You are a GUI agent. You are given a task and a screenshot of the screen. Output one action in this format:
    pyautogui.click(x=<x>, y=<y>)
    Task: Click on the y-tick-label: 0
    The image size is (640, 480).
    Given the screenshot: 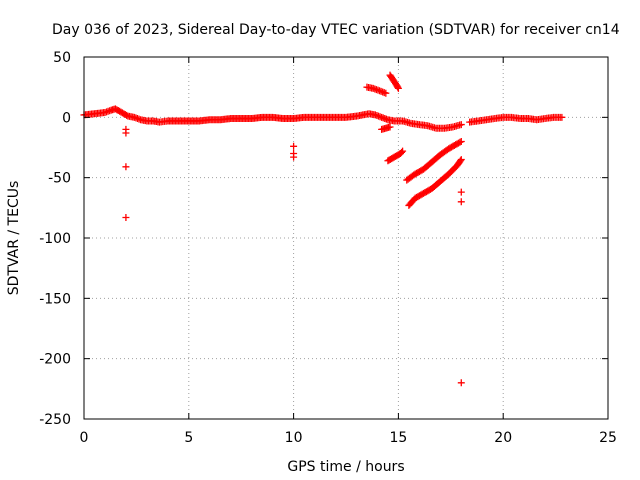 What is the action you would take?
    pyautogui.click(x=66, y=118)
    